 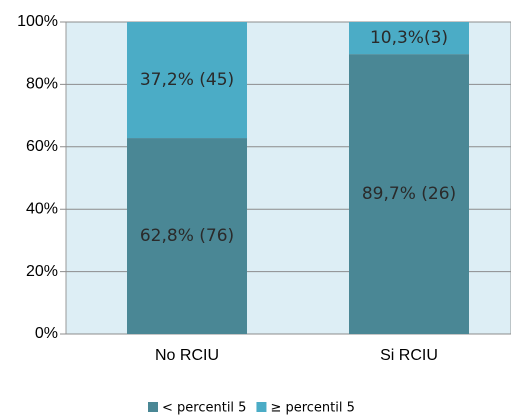 I want to click on legend-label: < percentil 5, so click(x=204, y=408).